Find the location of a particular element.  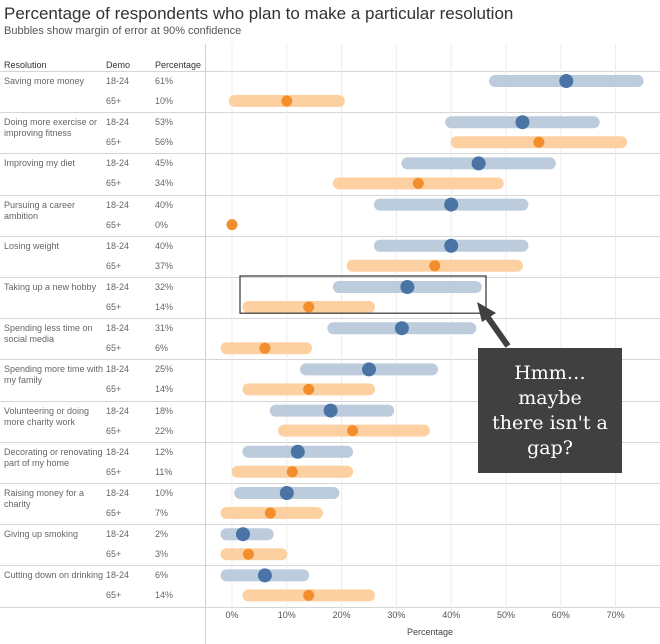

demo-column-header: Demo is located at coordinates (118, 65).